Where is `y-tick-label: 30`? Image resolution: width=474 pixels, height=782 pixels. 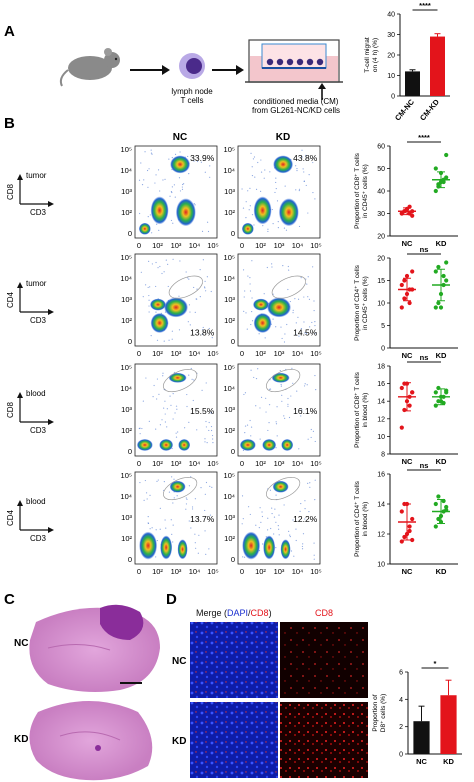
y-tick-label: 30 is located at coordinates (391, 35).